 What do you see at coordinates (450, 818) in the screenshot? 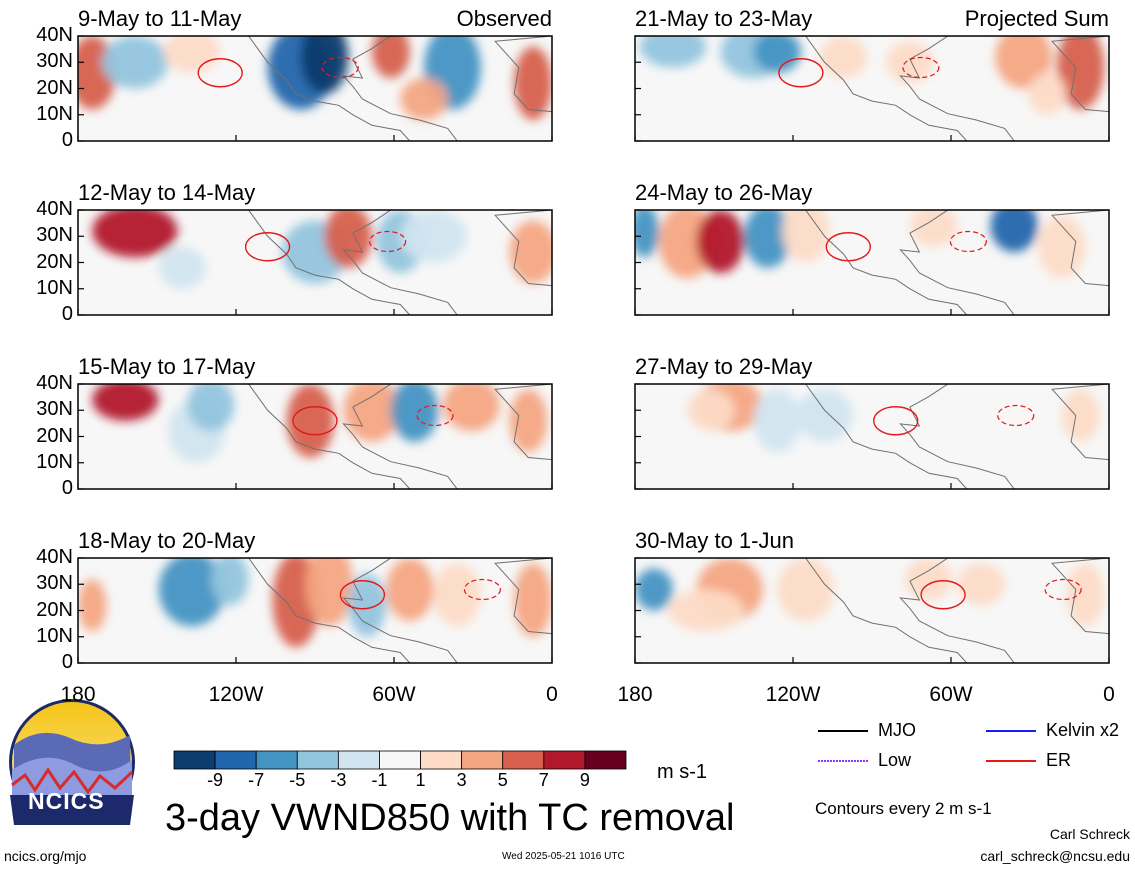
I see `chart-title: 3-day VWND850 with TC removal` at bounding box center [450, 818].